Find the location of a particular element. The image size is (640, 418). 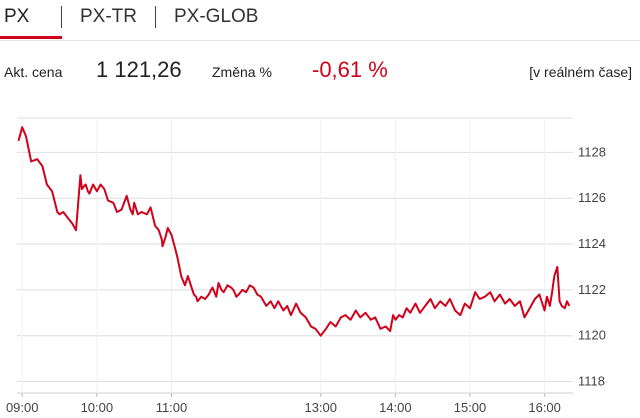

y-tick-label: 1126 is located at coordinates (592, 197).